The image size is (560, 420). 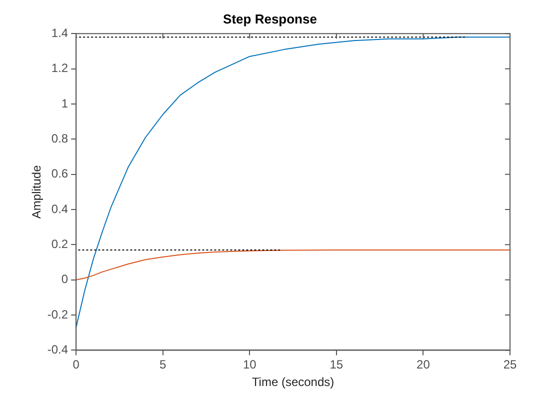 I want to click on y-tick-label: -0.2, so click(x=57, y=314).